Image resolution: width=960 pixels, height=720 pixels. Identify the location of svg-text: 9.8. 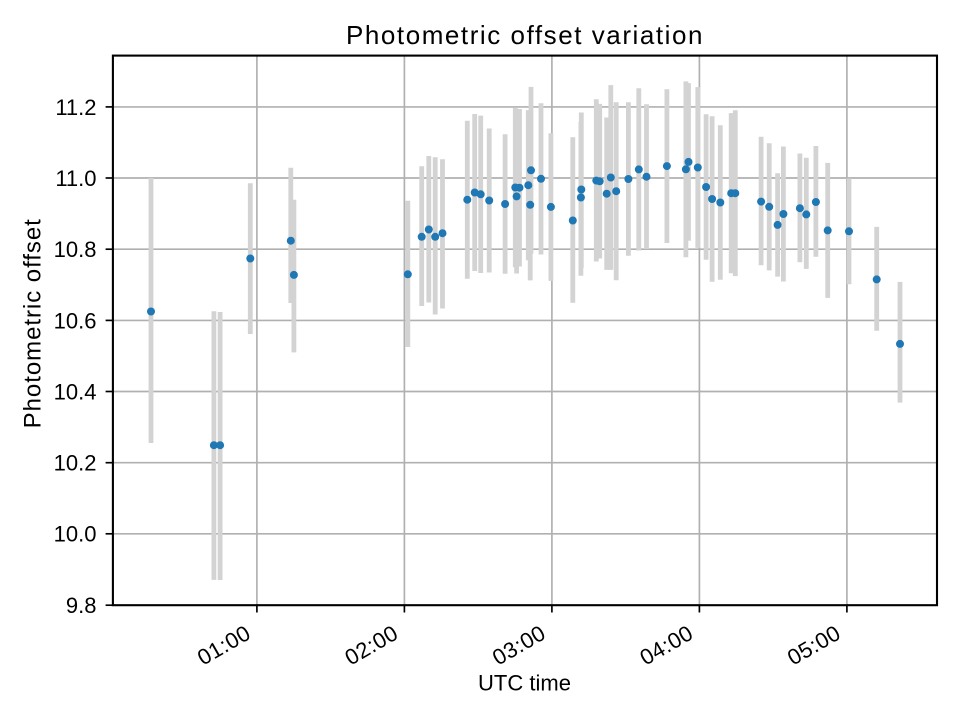
(81, 605).